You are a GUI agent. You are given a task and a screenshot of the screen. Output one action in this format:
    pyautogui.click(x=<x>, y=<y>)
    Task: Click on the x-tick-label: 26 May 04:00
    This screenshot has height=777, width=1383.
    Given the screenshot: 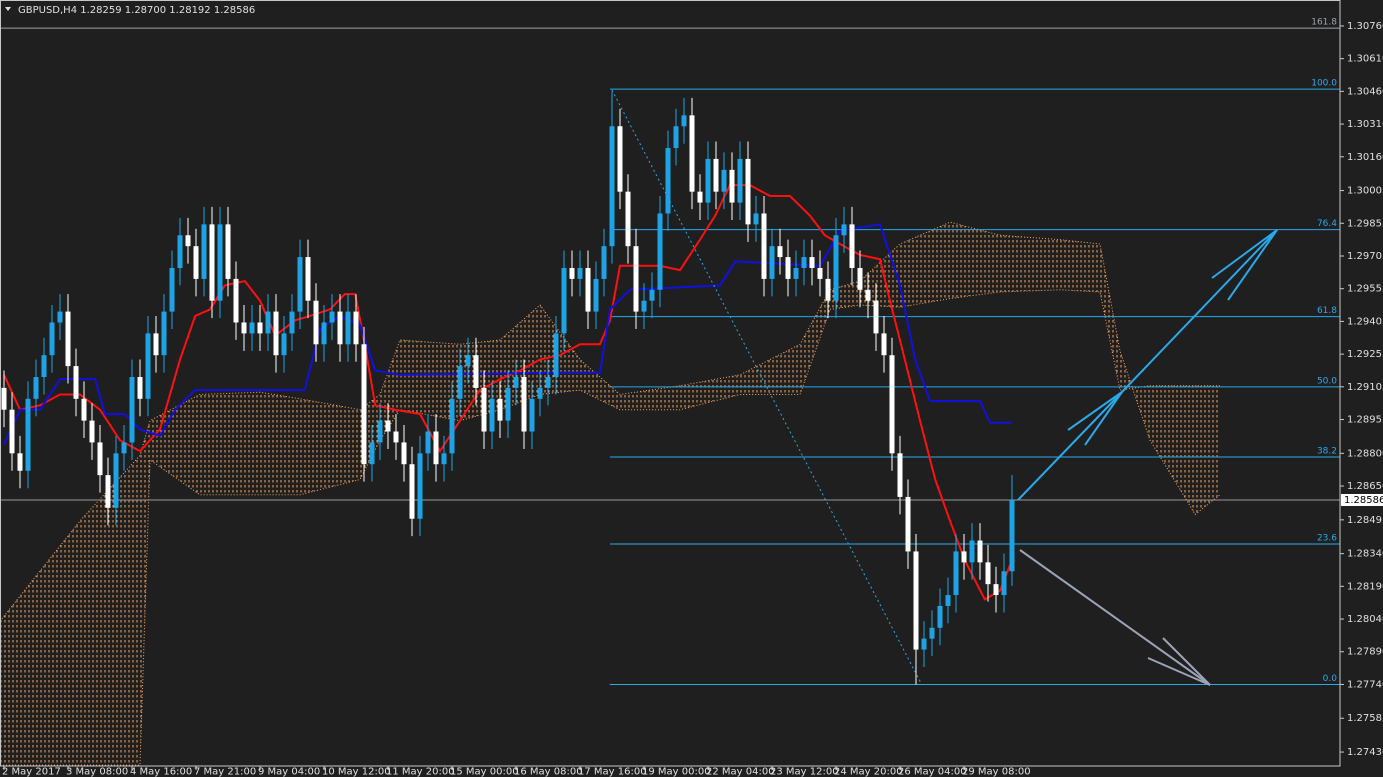 What is the action you would take?
    pyautogui.click(x=932, y=772)
    